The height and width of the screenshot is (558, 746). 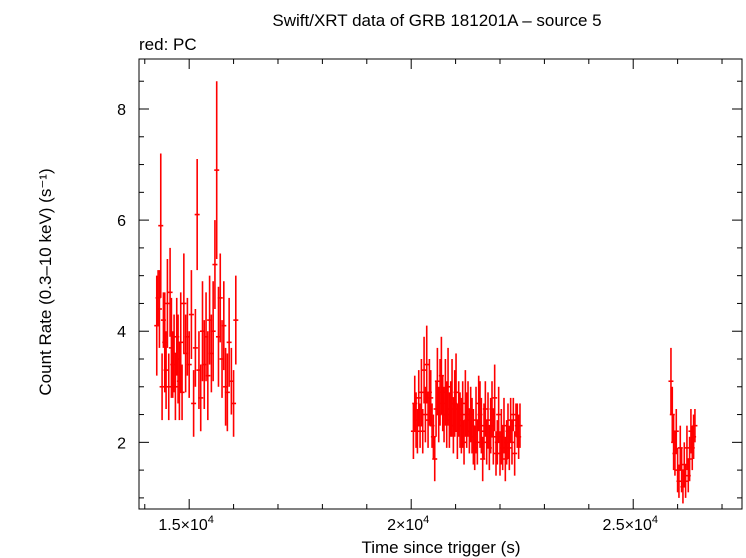 What do you see at coordinates (186, 524) in the screenshot?
I see `x-tick-label: 1.5×10⁴` at bounding box center [186, 524].